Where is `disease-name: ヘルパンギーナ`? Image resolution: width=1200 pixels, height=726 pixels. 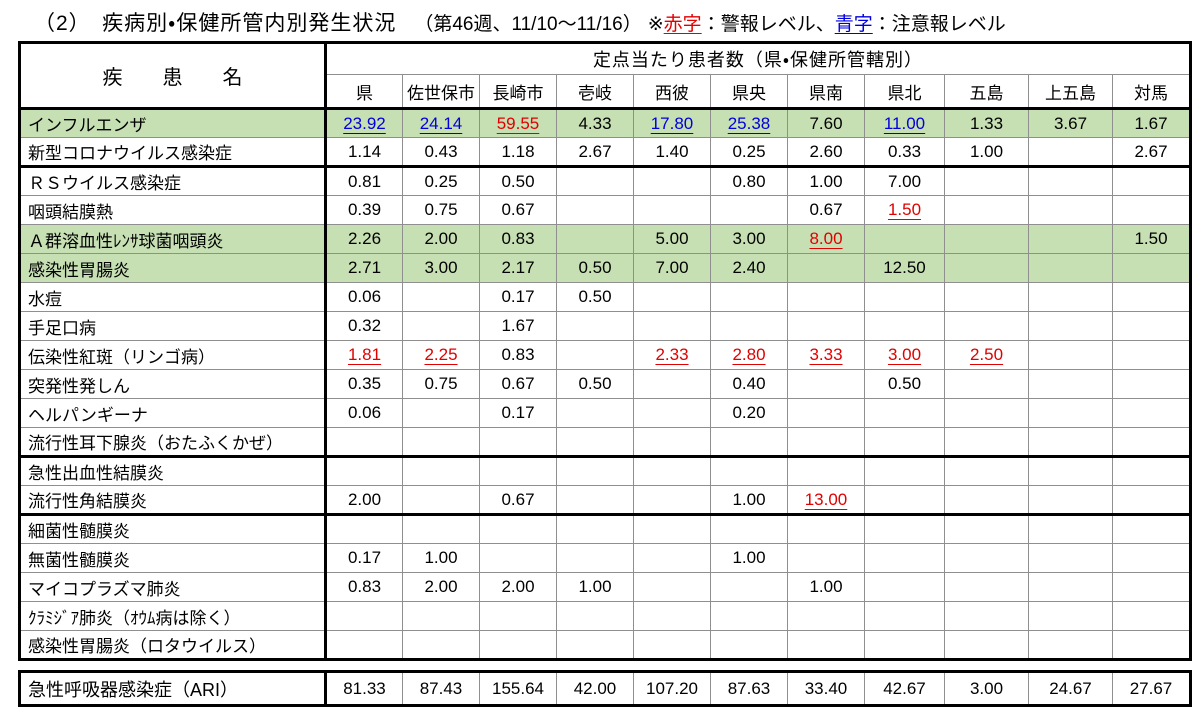
disease-name: ヘルパンギーナ is located at coordinates (173, 413).